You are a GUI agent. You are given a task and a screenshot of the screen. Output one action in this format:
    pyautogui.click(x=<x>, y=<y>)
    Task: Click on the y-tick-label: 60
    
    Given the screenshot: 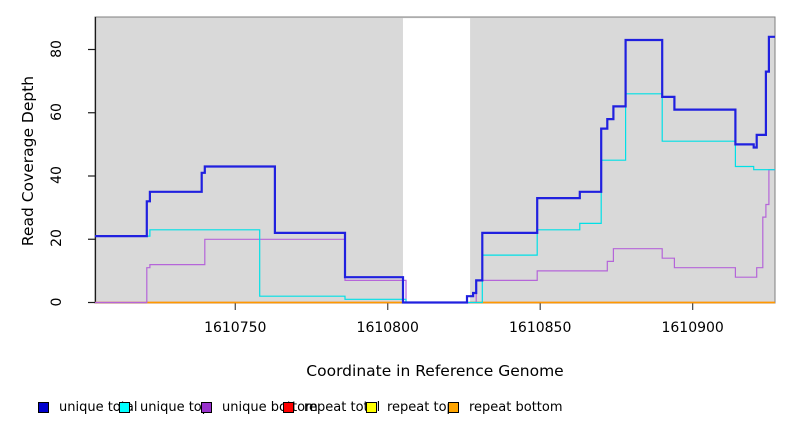 What is the action you would take?
    pyautogui.click(x=57, y=111)
    